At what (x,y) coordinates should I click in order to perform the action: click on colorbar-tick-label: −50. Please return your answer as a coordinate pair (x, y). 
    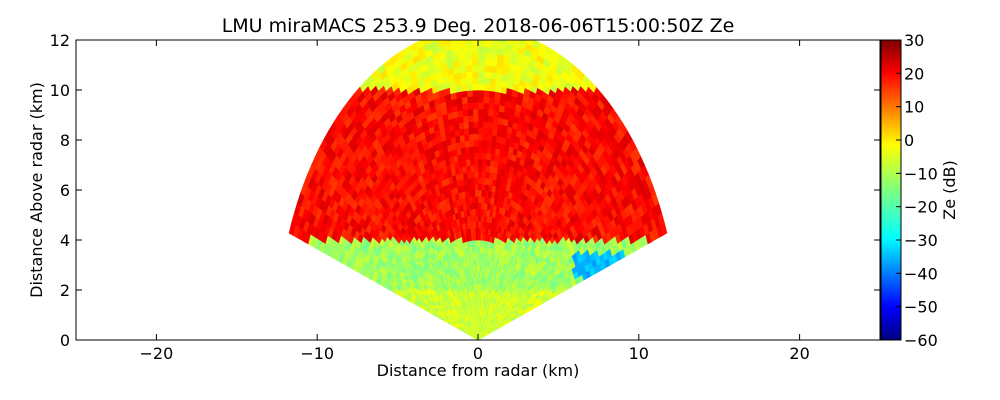
    Looking at the image, I should click on (921, 307).